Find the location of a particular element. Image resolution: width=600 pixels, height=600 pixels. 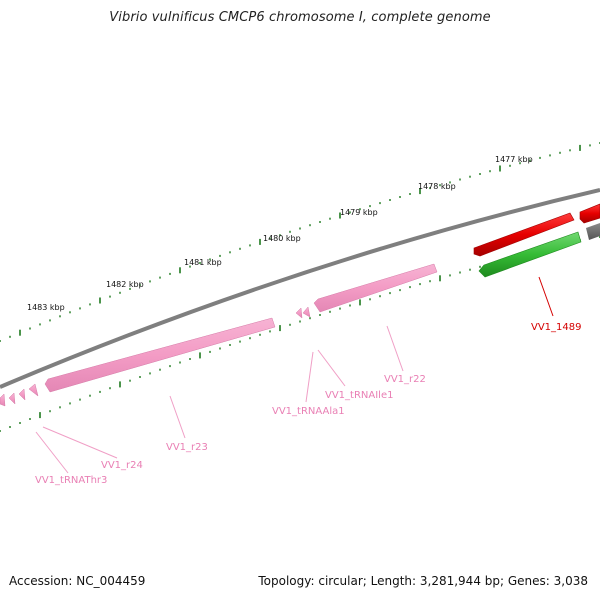

label-vv1-r22: VV1_r22 is located at coordinates (405, 379).